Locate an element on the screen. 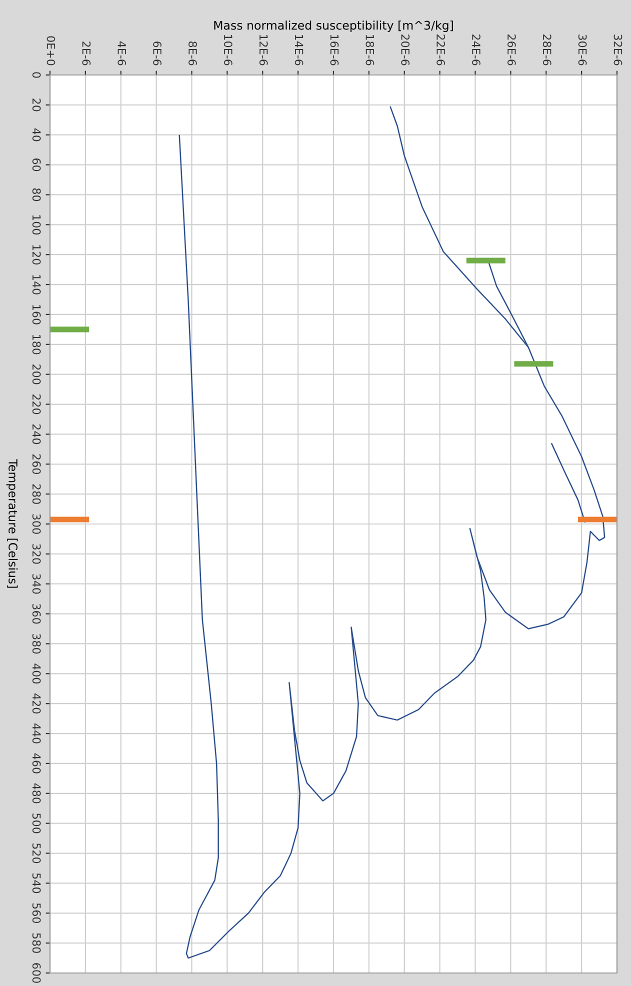 The image size is (631, 986). x-tick-label: 2E-6 is located at coordinates (86, 54).